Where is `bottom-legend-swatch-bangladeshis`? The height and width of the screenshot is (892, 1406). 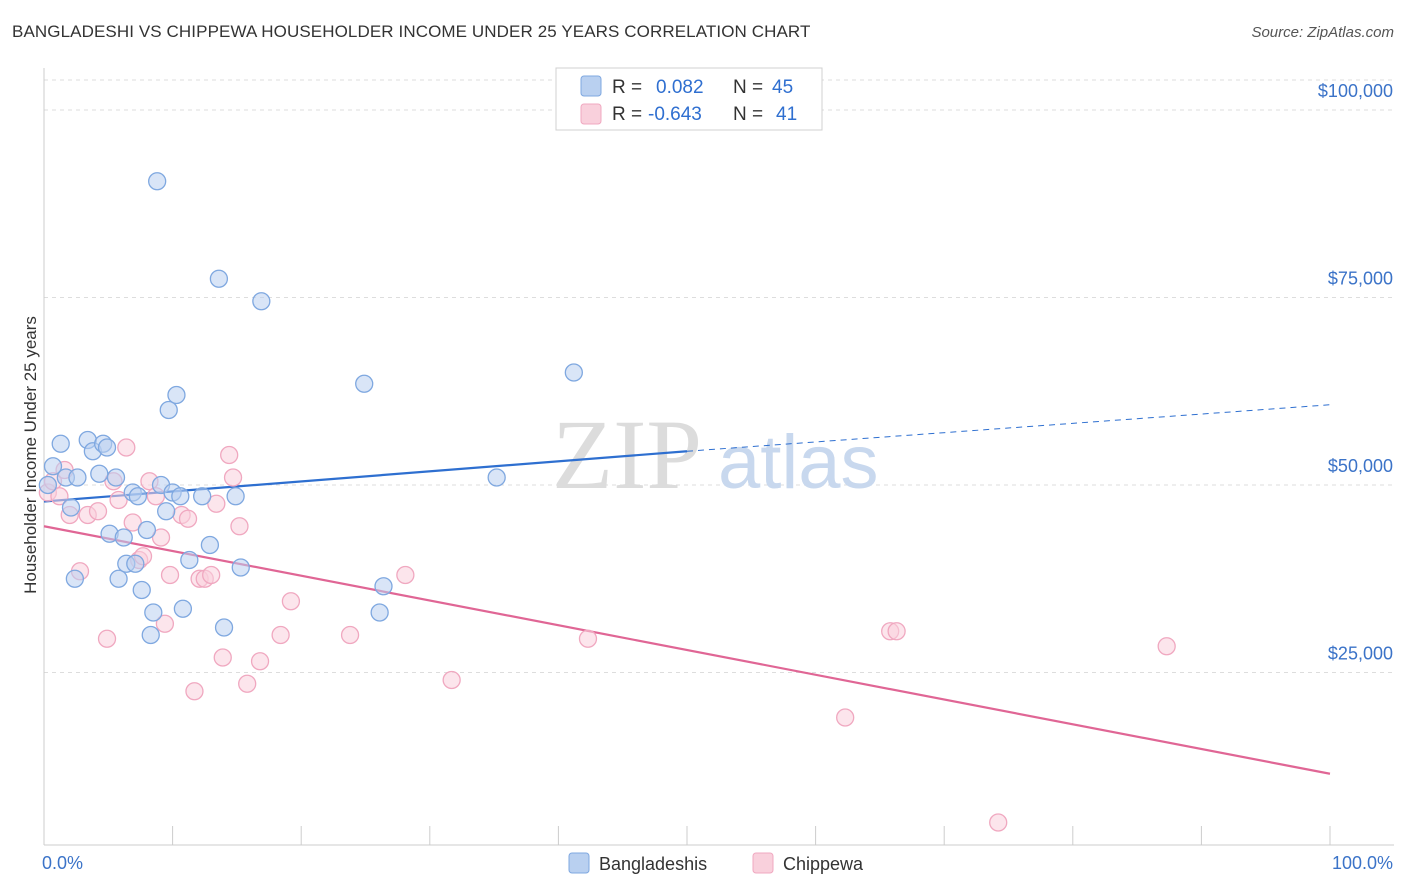
bottom-legend-swatch-bangladeshis is located at coordinates (579, 863).